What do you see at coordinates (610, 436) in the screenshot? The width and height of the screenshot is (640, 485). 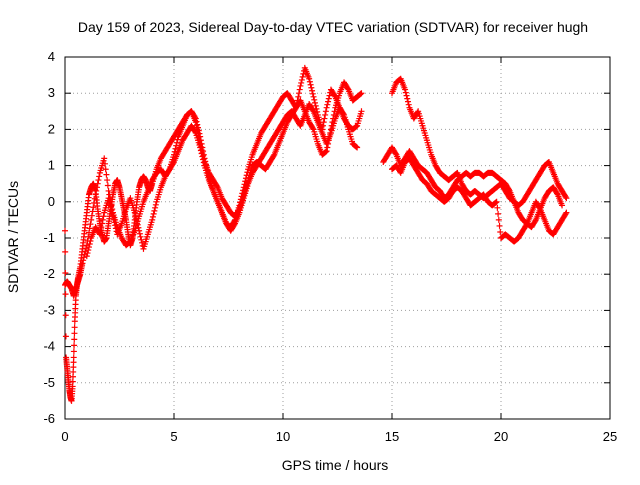 I see `x-tick-label: 25` at bounding box center [610, 436].